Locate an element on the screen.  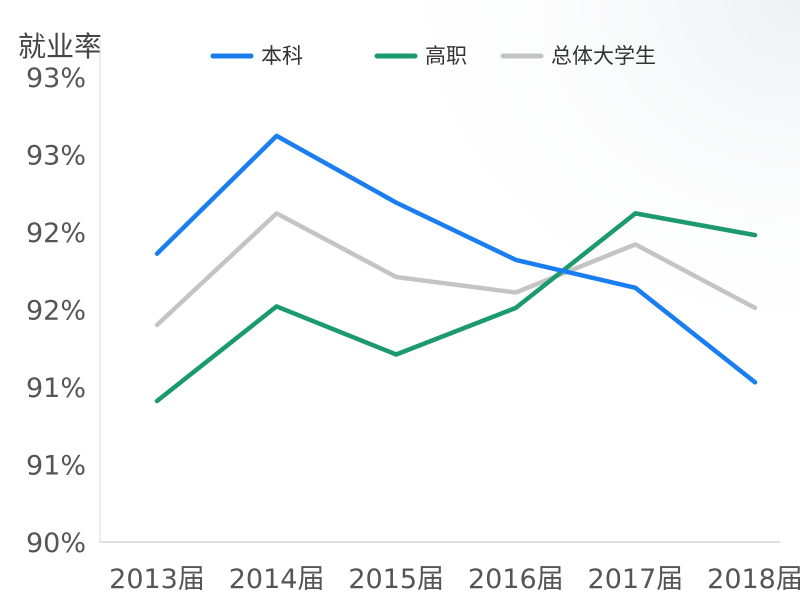
legend: 本科 高职 总体大学生 is located at coordinates (433, 56).